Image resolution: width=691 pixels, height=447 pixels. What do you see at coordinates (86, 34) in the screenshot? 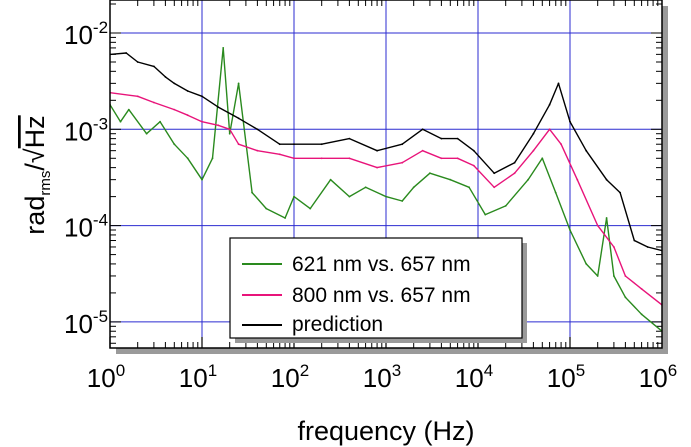
I see `y-tick-label: 10⁻²` at bounding box center [86, 34].